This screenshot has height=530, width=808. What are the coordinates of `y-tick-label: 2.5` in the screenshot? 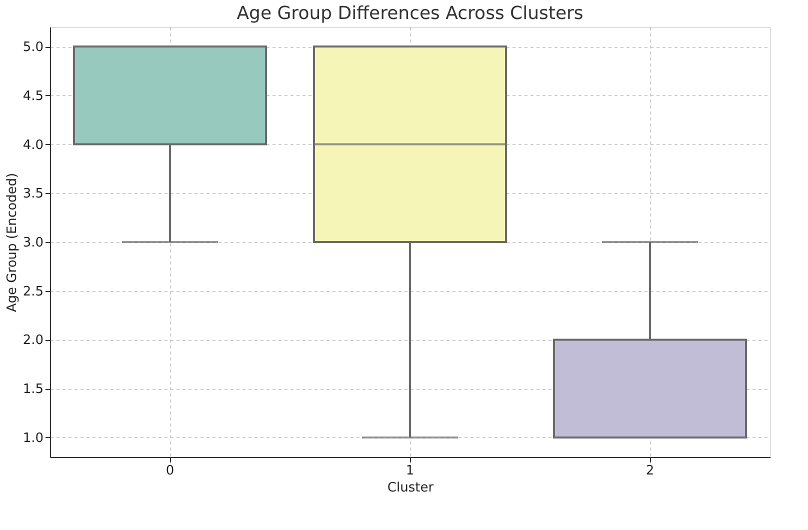 It's located at (33, 292).